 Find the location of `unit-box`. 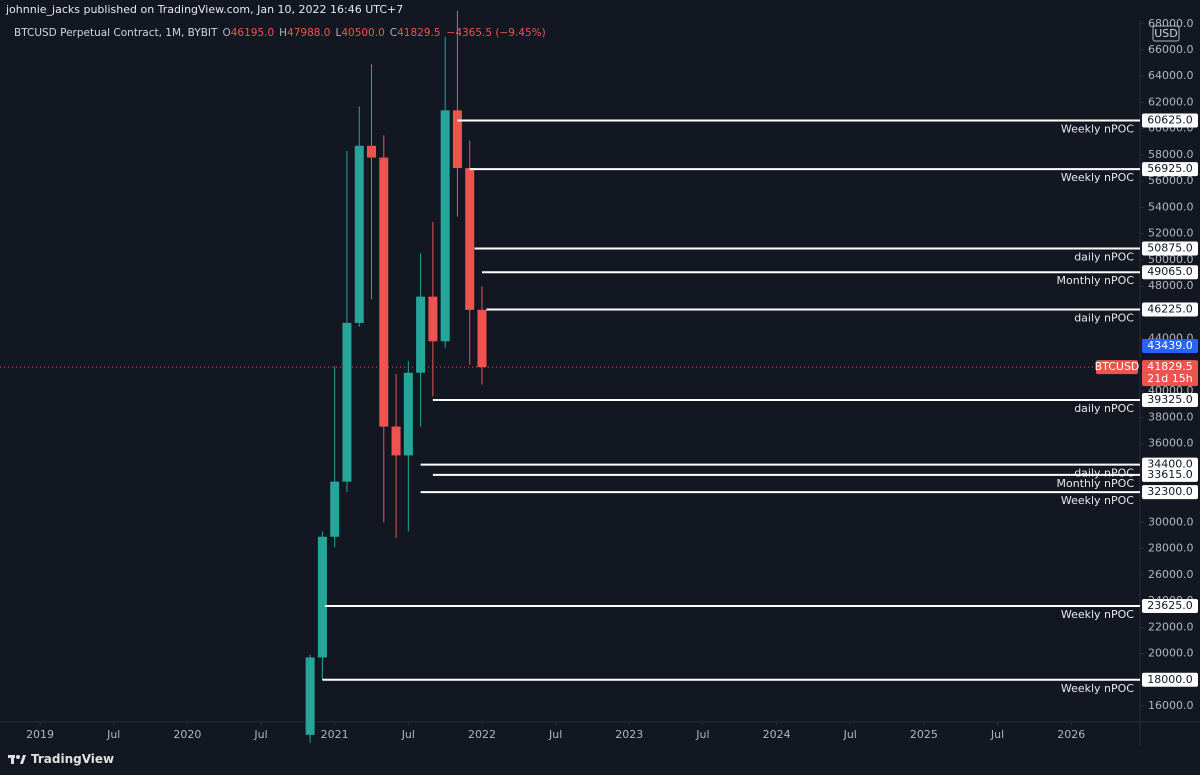

unit-box is located at coordinates (1166, 33).